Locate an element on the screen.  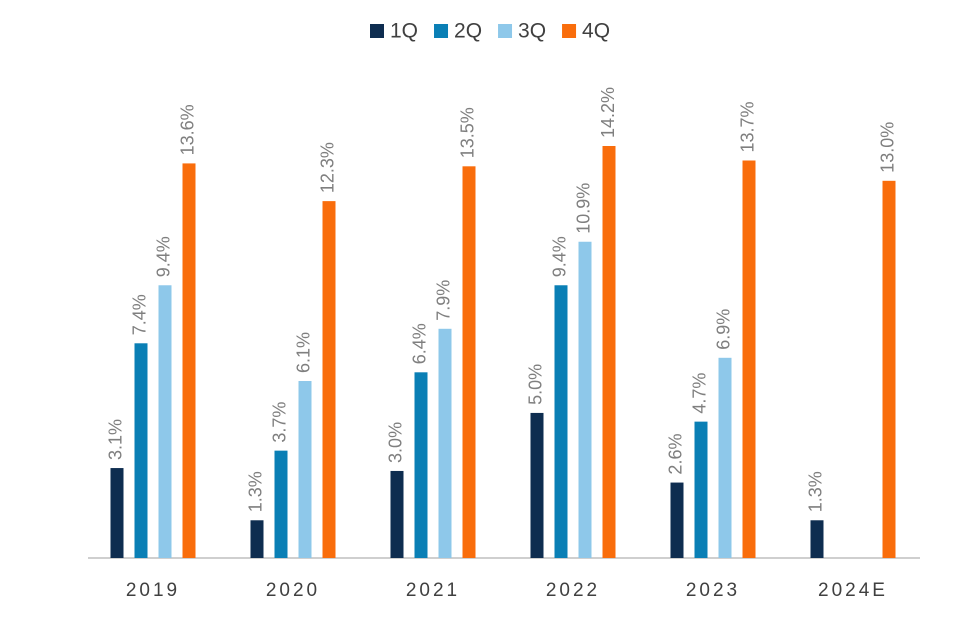
legend-label: 4Q is located at coordinates (596, 31).